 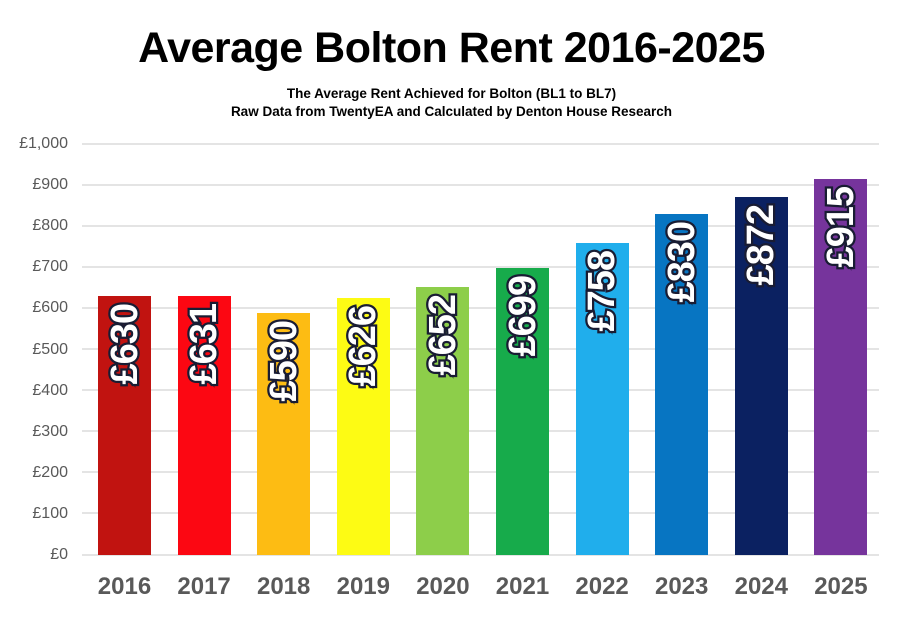 I want to click on y-axis-tick-label-200: £200, so click(x=50, y=472).